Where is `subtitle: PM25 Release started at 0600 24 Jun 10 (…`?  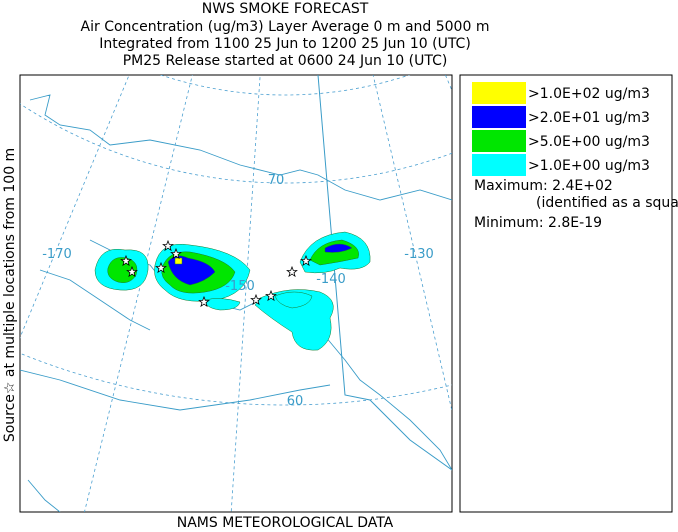 subtitle: PM25 Release started at 0600 24 Jun 10 (… is located at coordinates (285, 61).